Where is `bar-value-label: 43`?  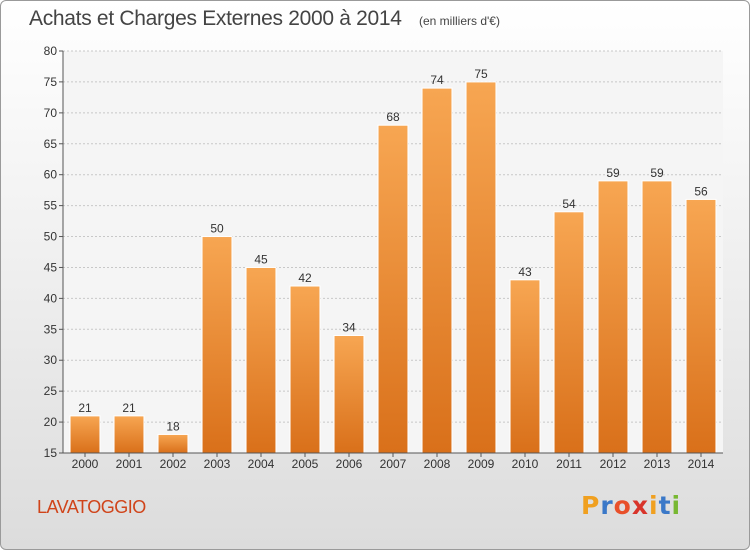 bar-value-label: 43 is located at coordinates (525, 272).